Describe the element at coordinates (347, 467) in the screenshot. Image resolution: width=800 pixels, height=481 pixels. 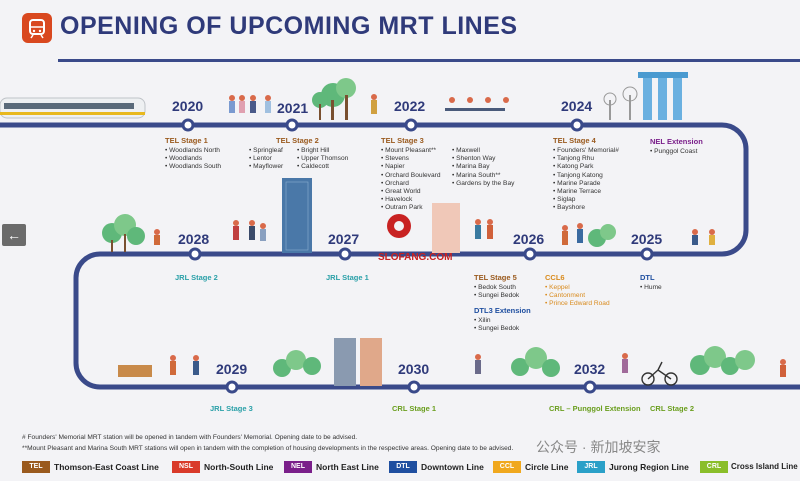
I see `legend-nel-label: North East Line` at that location.